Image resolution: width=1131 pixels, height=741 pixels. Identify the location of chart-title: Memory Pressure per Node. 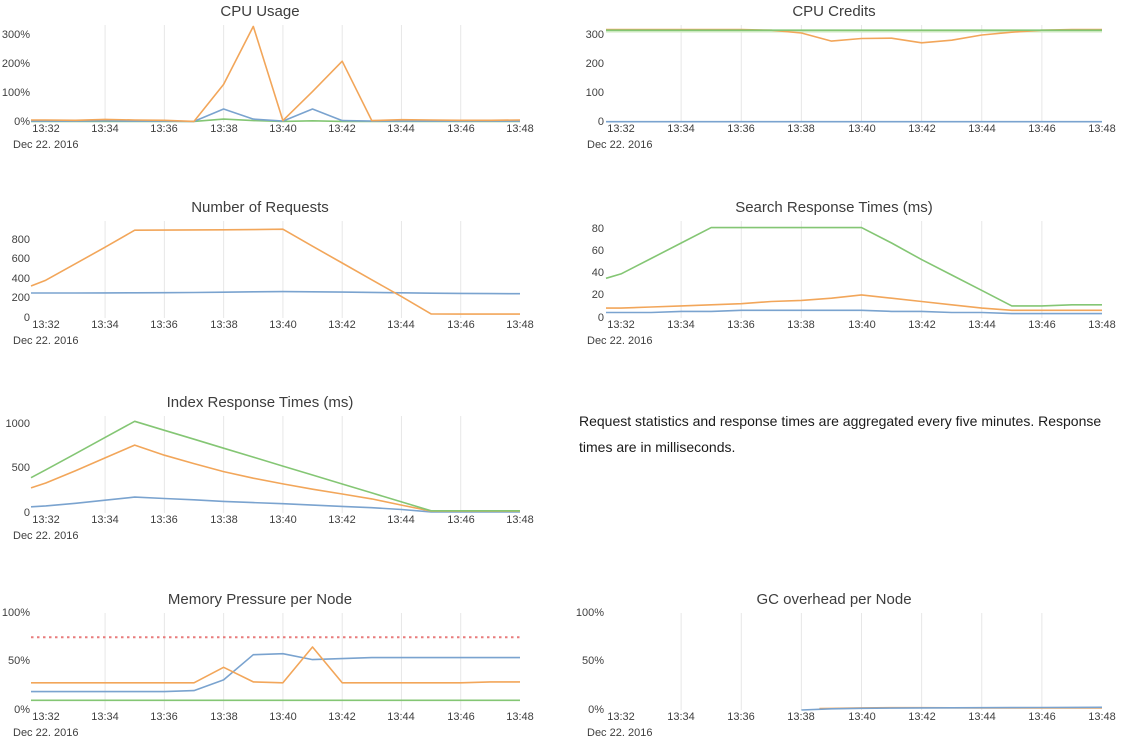
(260, 599).